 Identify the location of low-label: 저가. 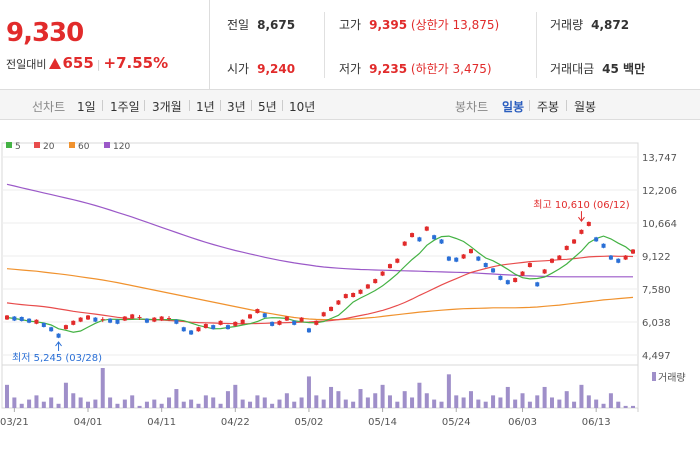
(350, 69).